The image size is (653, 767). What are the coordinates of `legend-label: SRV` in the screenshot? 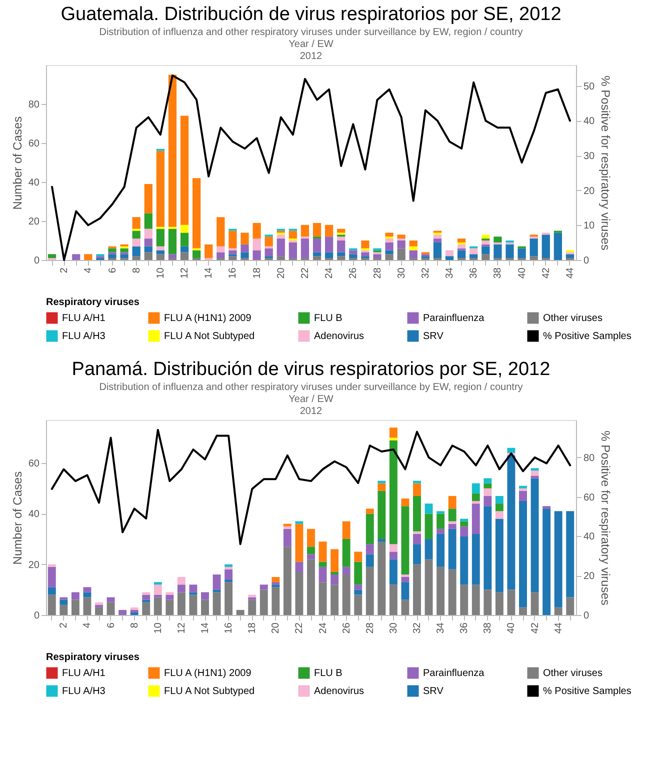 It's located at (433, 691).